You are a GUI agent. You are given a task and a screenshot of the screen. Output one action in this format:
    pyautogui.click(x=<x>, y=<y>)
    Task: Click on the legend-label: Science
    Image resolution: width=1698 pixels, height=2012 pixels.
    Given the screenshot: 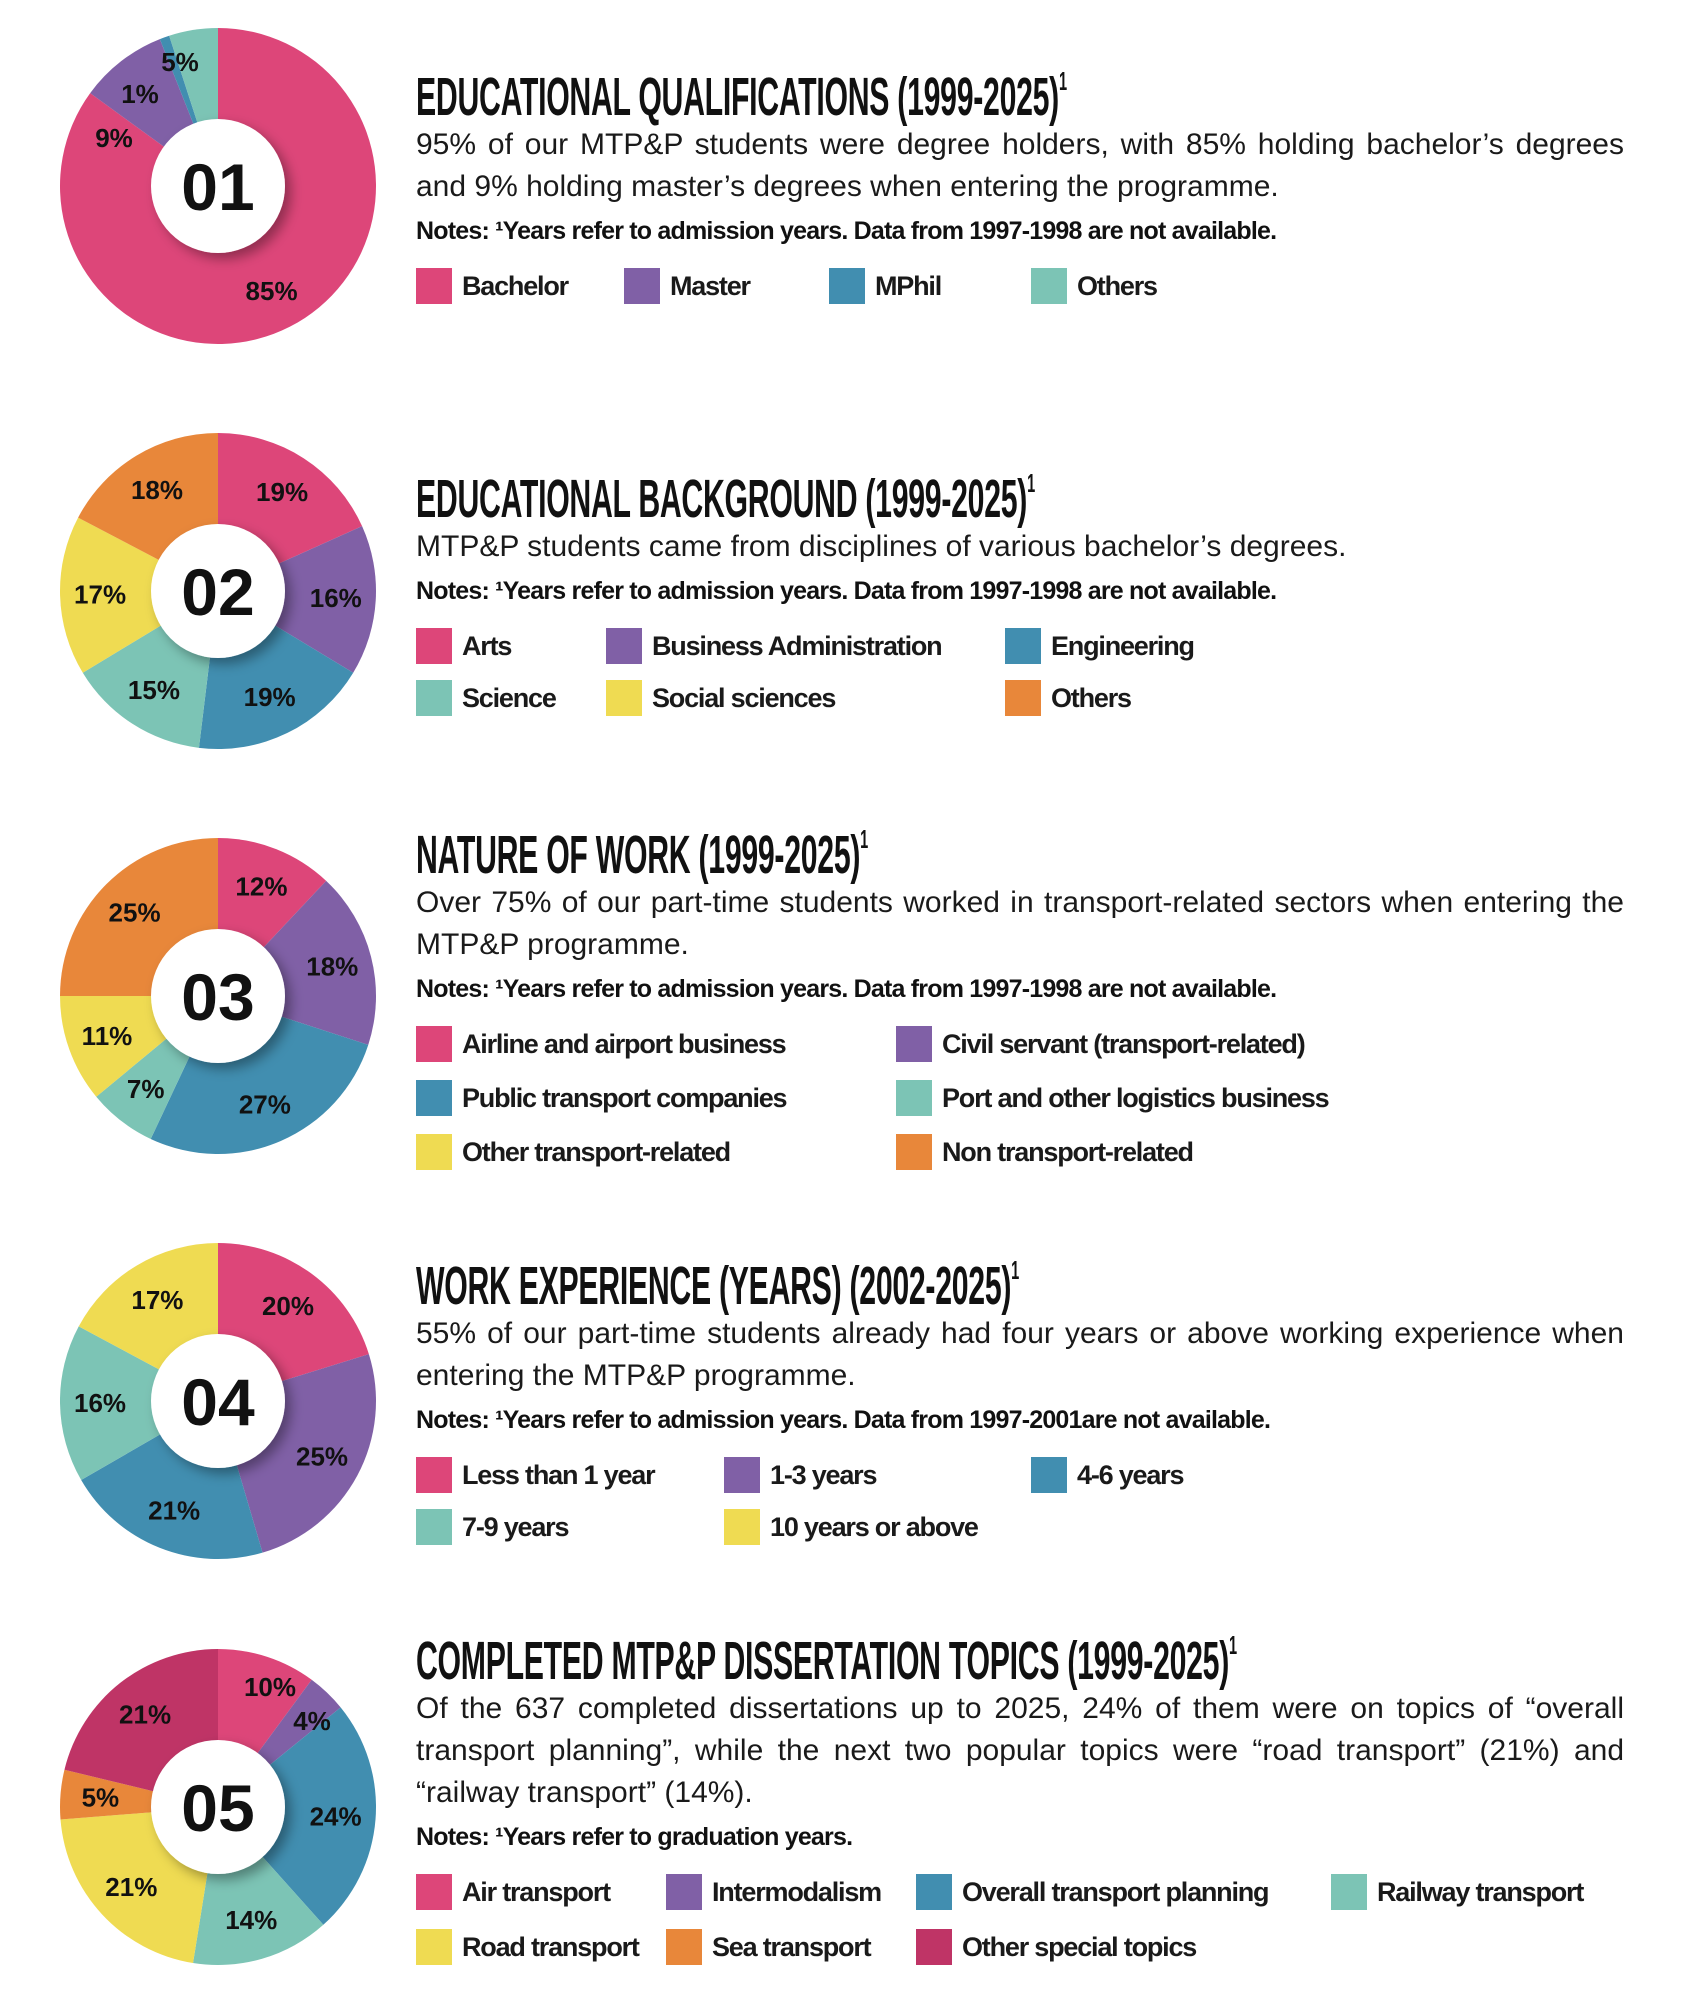 What is the action you would take?
    pyautogui.click(x=509, y=697)
    